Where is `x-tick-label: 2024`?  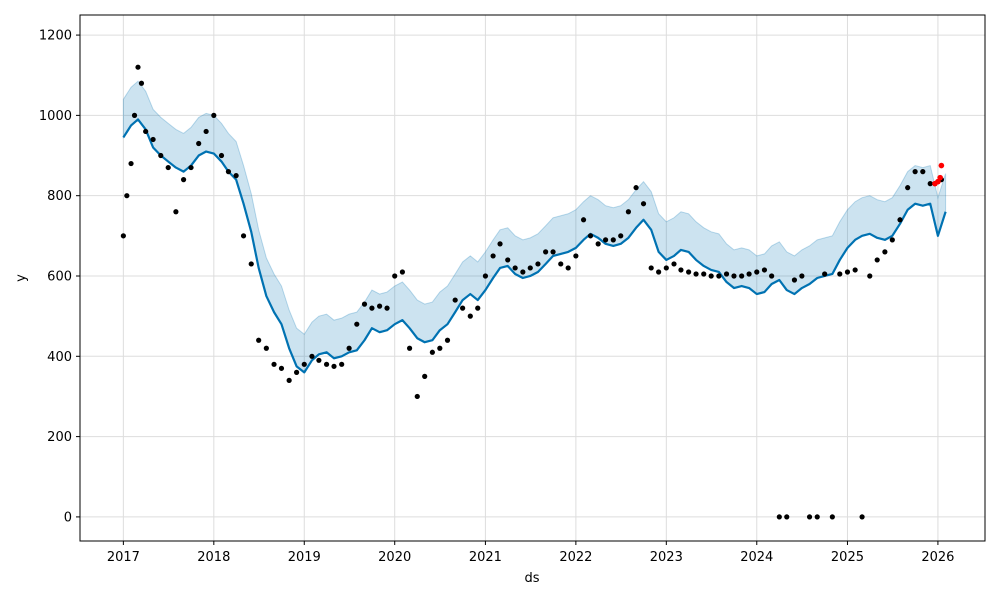
x-tick-label: 2024 is located at coordinates (756, 557).